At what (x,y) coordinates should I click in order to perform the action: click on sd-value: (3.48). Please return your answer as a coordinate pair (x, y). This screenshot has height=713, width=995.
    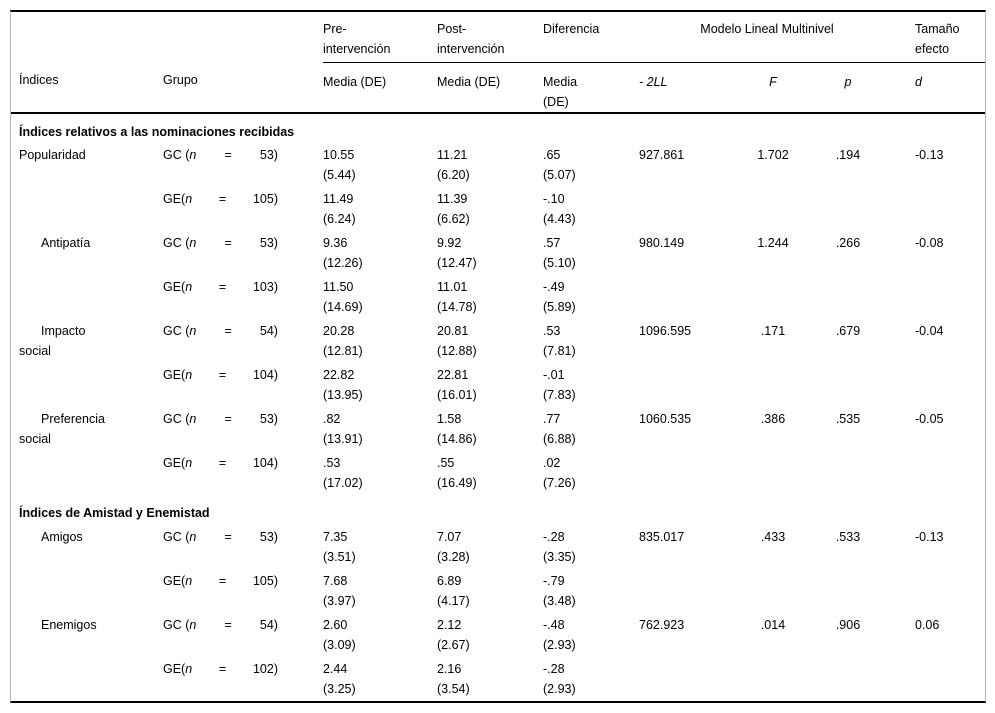
    Looking at the image, I should click on (559, 600).